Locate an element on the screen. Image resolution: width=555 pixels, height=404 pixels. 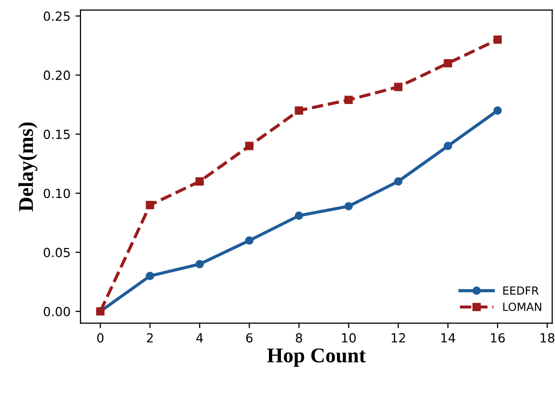
x-tick-label: 12 is located at coordinates (398, 337).